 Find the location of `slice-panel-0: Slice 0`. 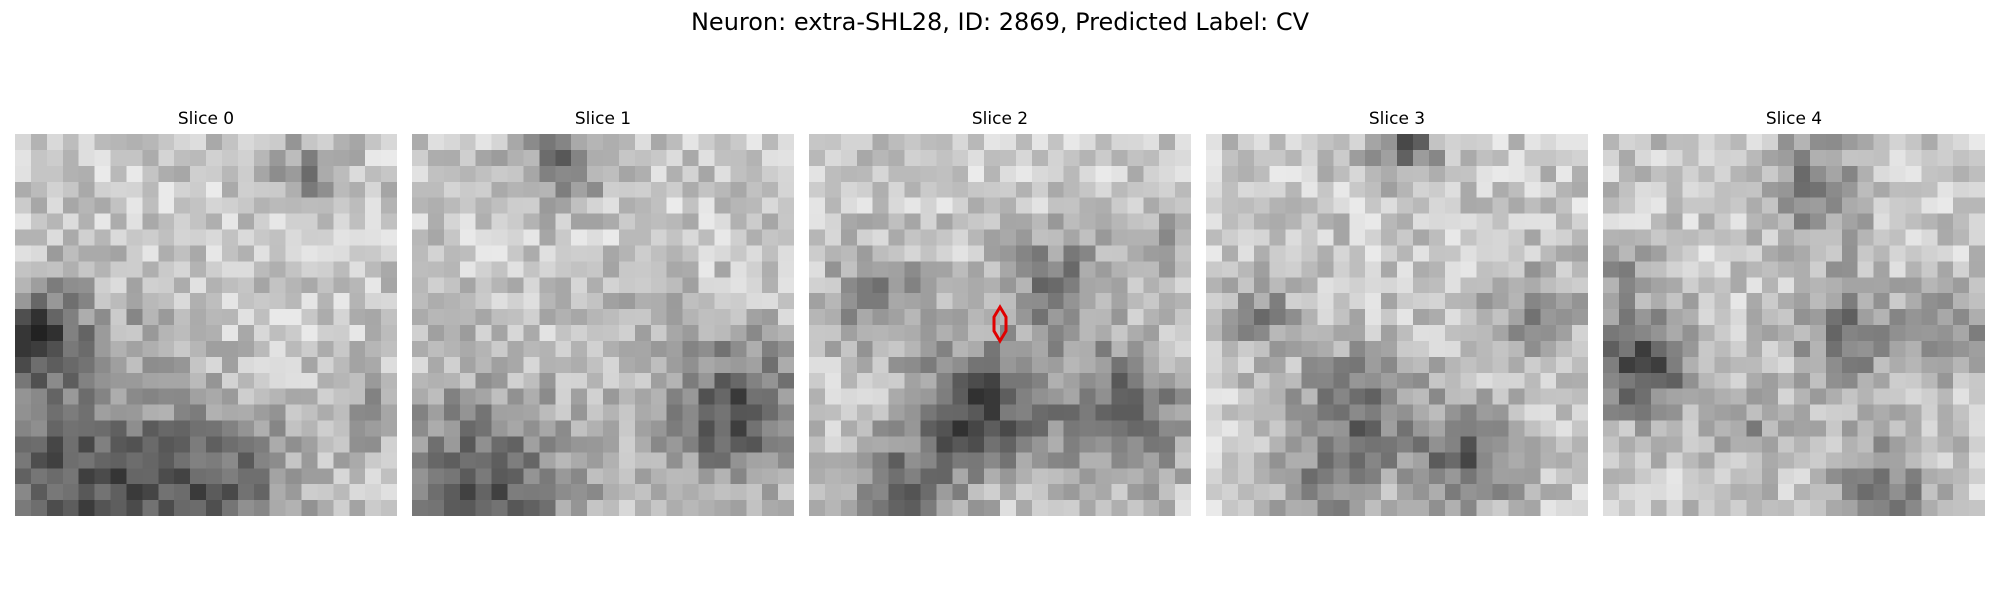

slice-panel-0: Slice 0 is located at coordinates (206, 312).